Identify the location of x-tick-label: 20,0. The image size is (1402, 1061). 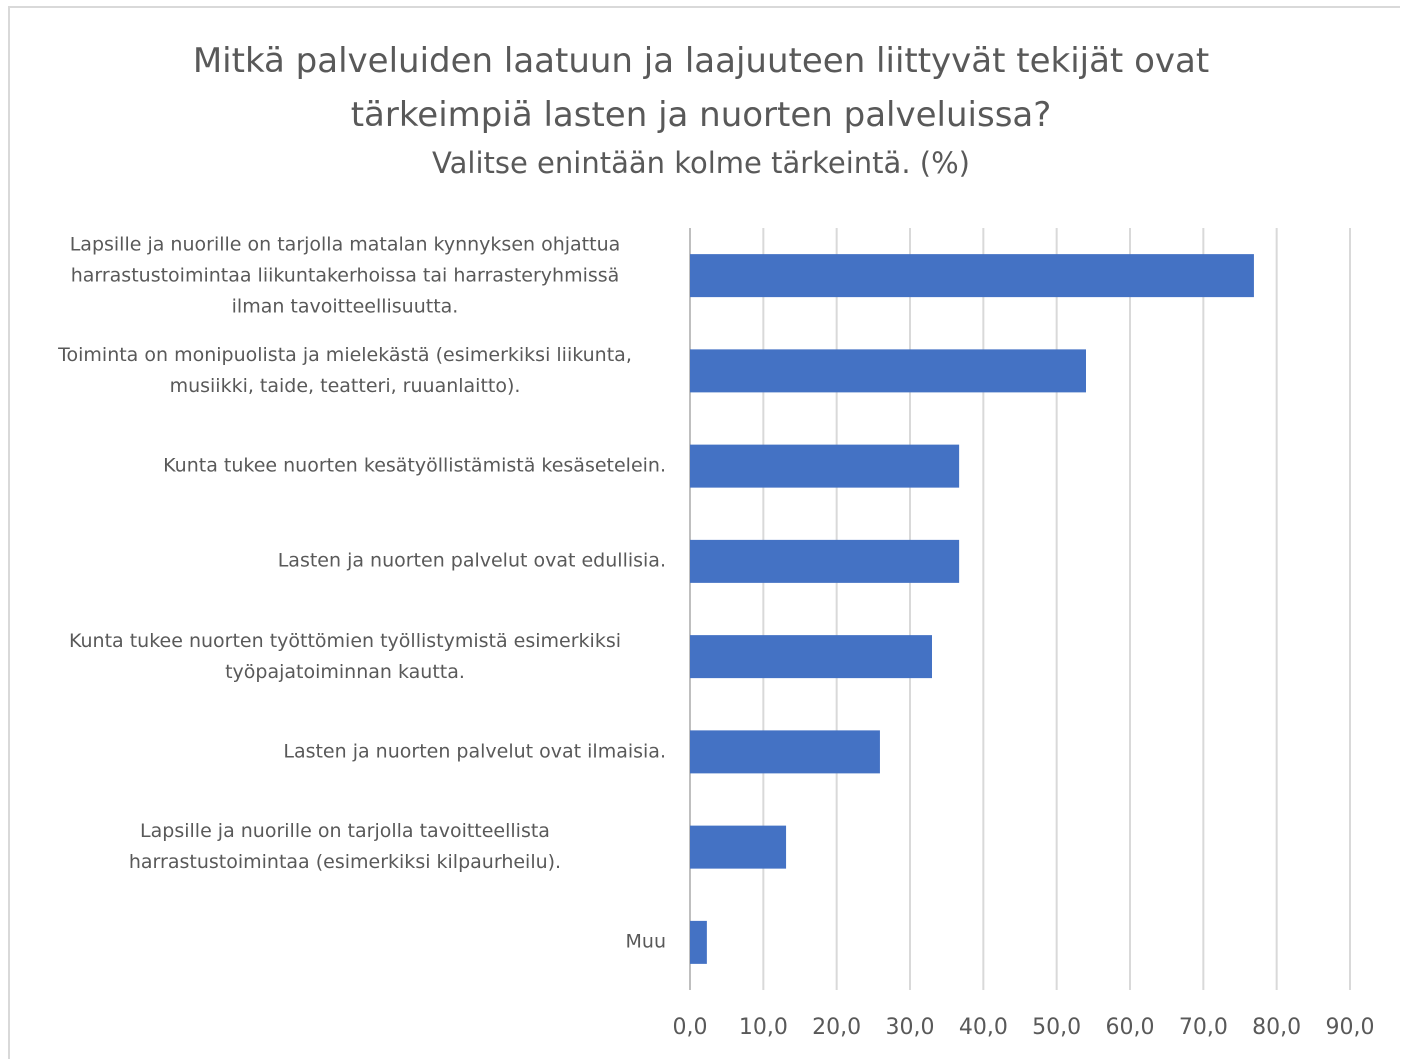
(836, 1027).